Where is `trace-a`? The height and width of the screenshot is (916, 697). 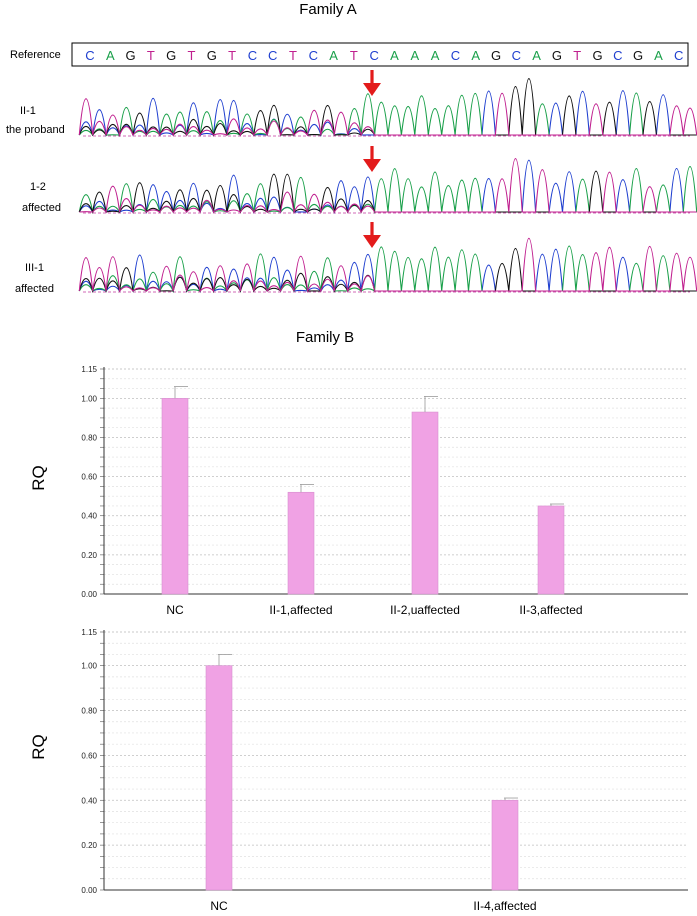
trace-a is located at coordinates (387, 114).